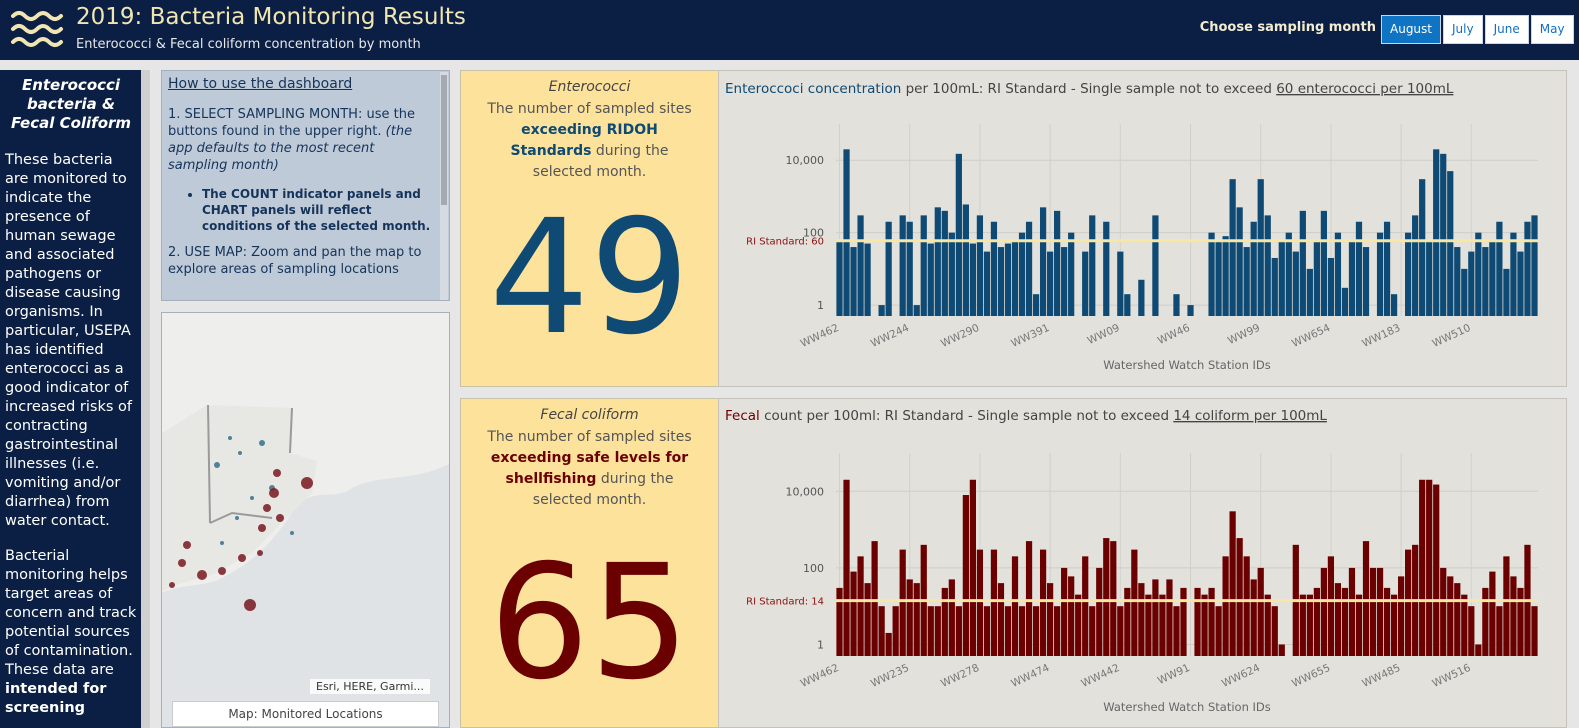 The width and height of the screenshot is (1579, 728). What do you see at coordinates (742, 416) in the screenshot?
I see `title-colored: Fecal` at bounding box center [742, 416].